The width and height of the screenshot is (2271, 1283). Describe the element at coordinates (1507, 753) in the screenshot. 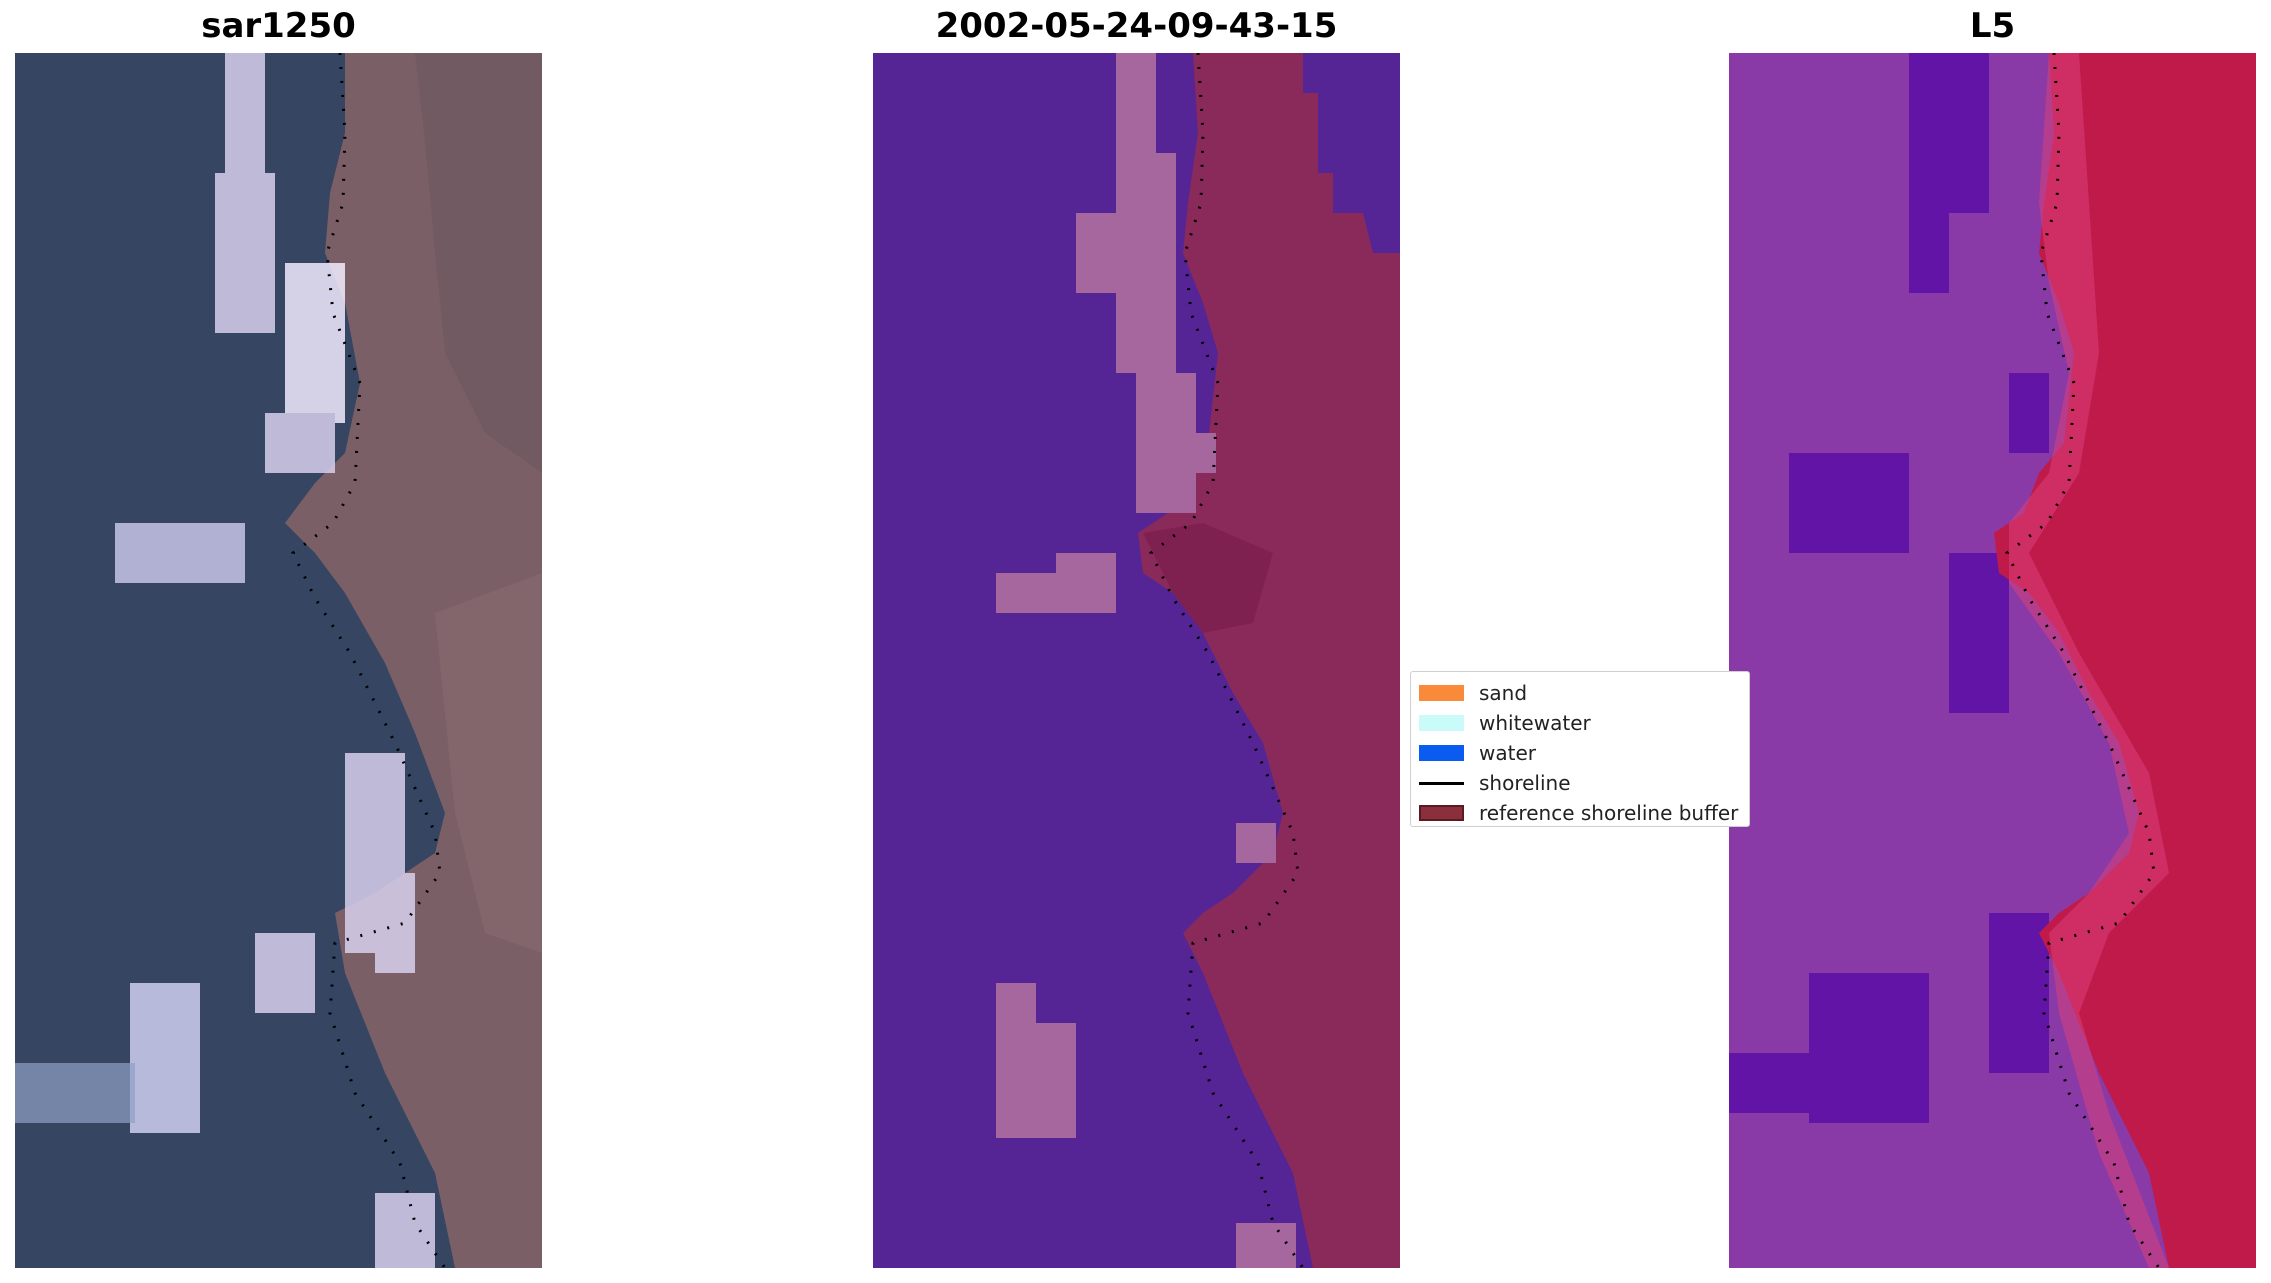

I see `legend-label-water: water` at that location.